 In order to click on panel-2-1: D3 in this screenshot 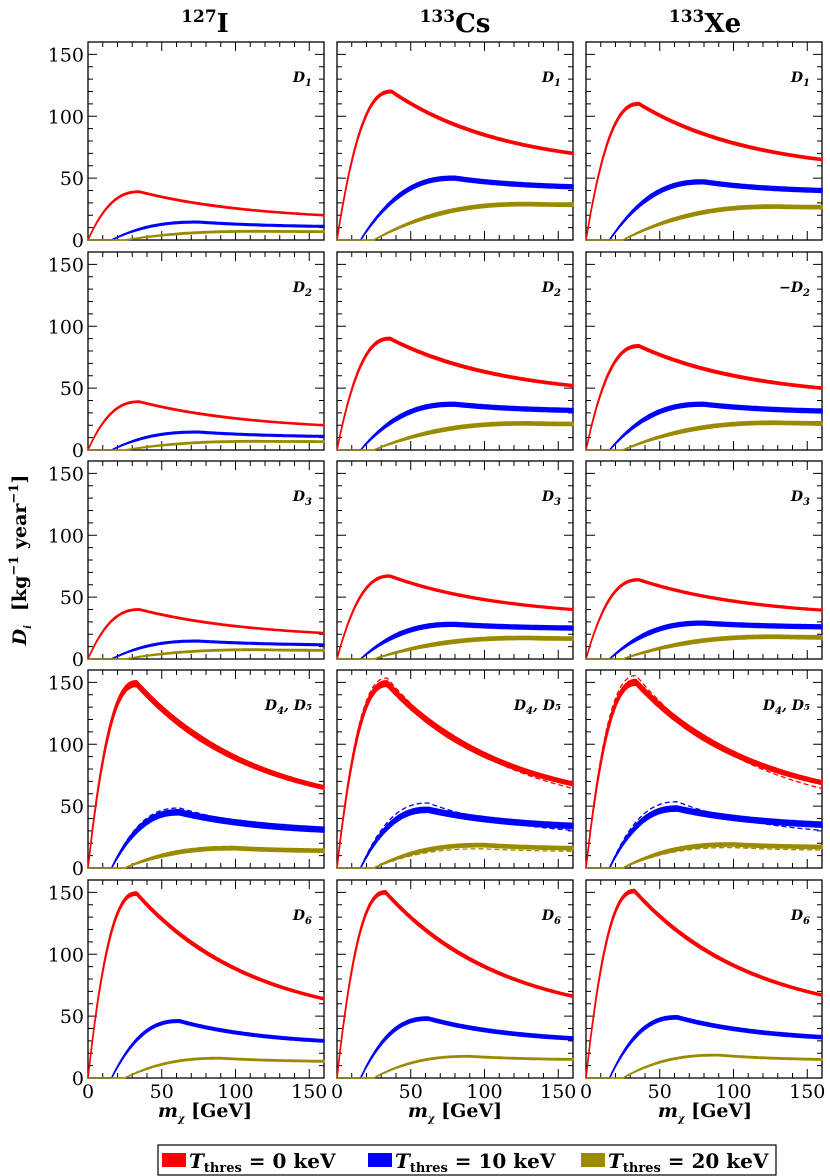, I will do `click(455, 560)`.